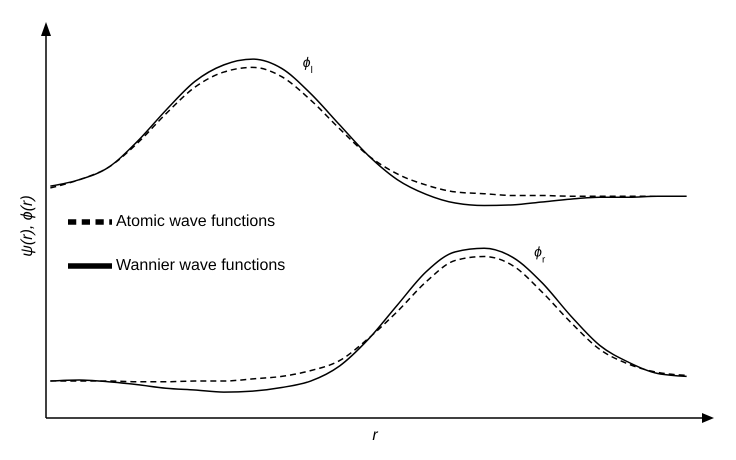 Image resolution: width=736 pixels, height=460 pixels. I want to click on x-axis-title: r, so click(375, 435).